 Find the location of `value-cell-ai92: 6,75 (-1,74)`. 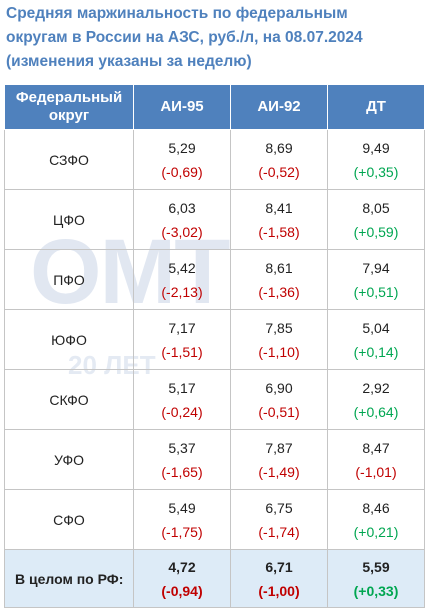

value-cell-ai92: 6,75 (-1,74) is located at coordinates (279, 519).